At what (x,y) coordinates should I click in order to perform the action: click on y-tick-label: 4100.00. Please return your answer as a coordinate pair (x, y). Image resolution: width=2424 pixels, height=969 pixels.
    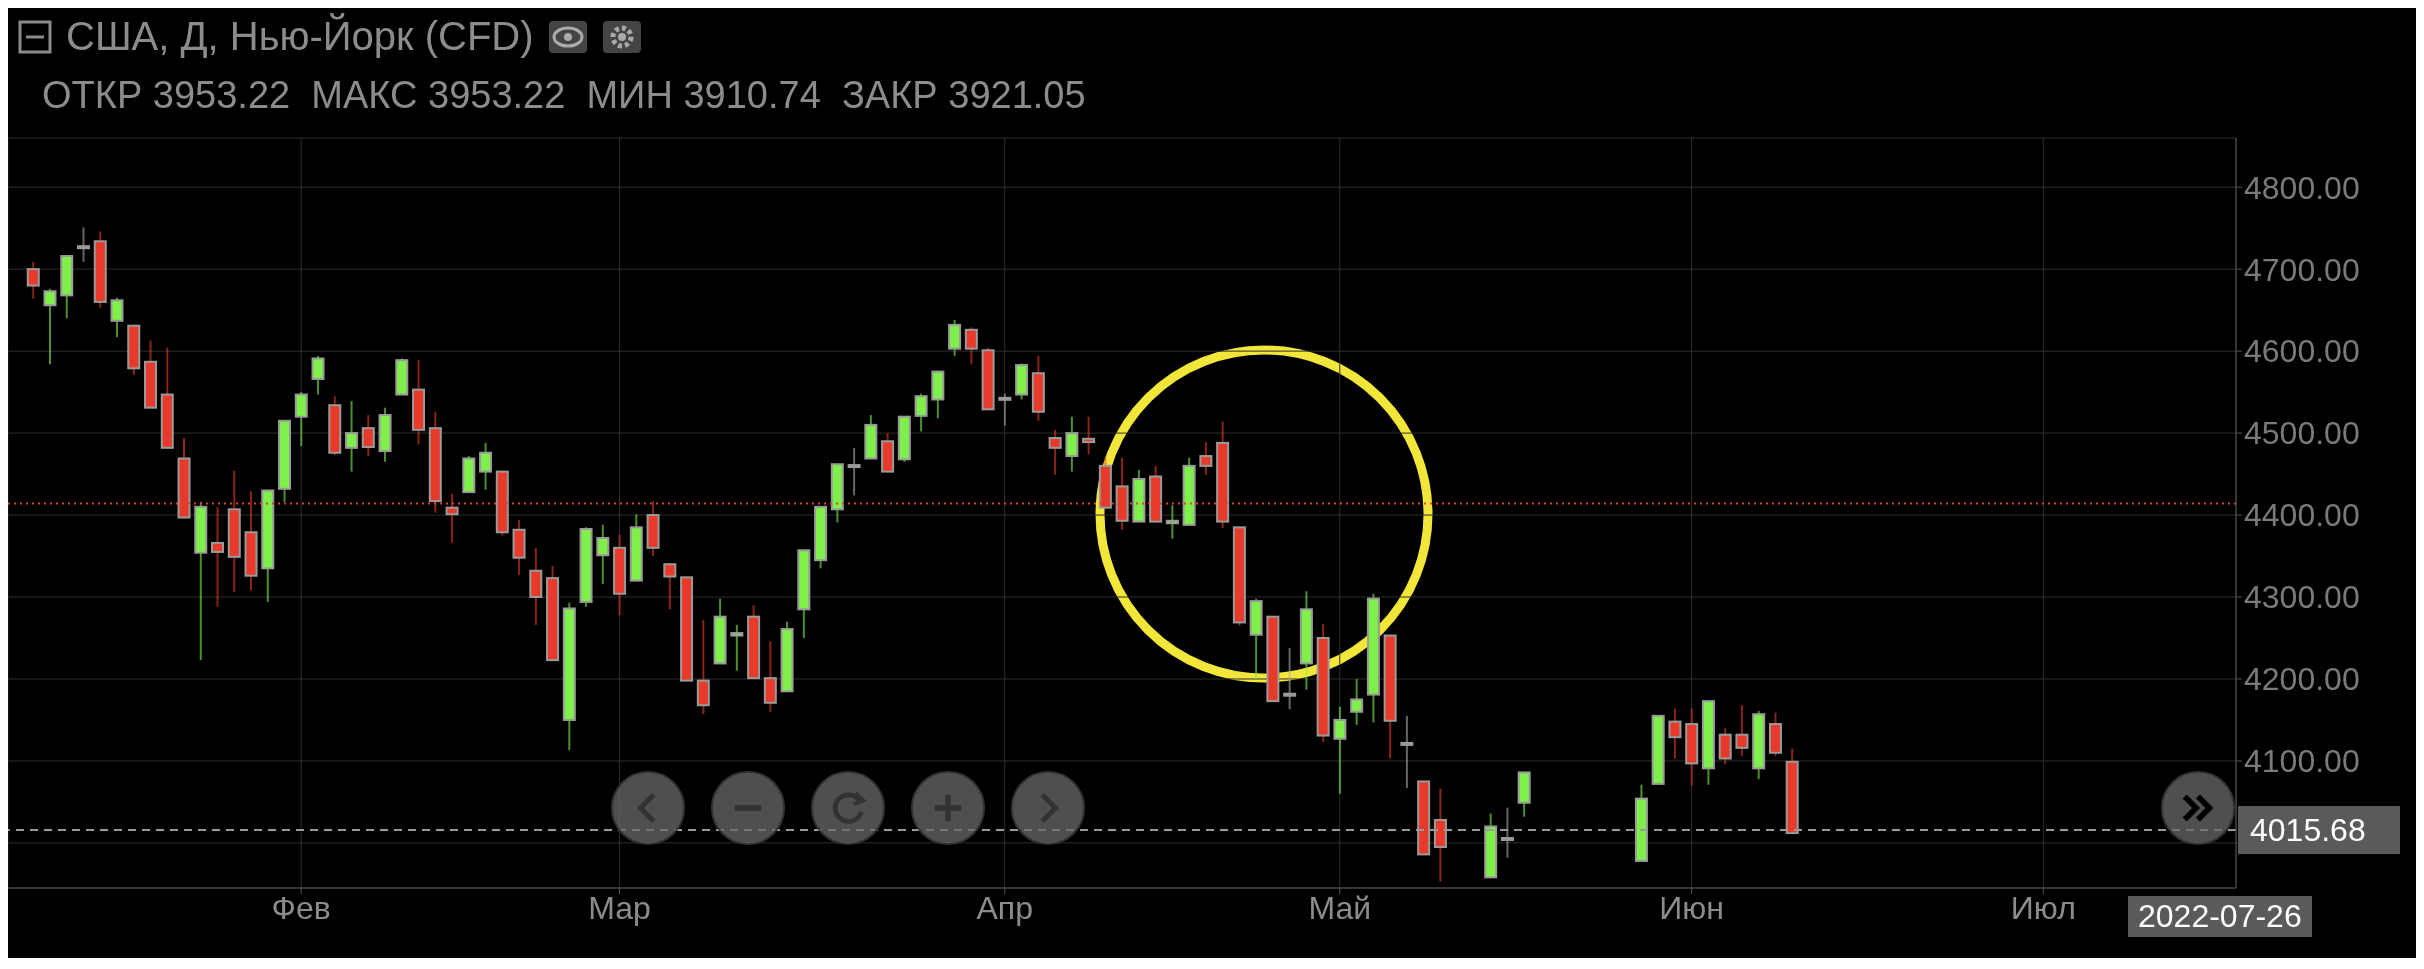
    Looking at the image, I should click on (2302, 761).